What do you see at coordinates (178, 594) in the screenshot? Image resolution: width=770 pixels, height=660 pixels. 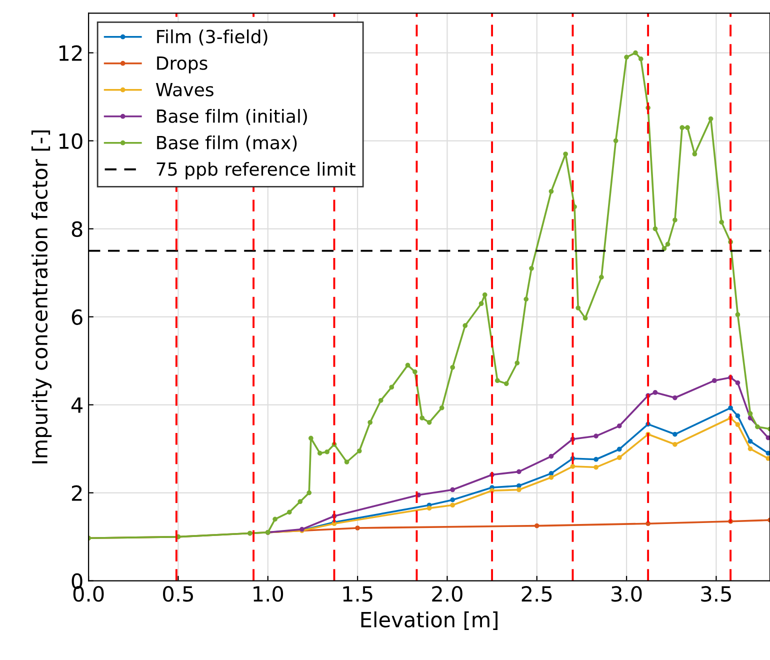 I see `x-tick-label: 0.5` at bounding box center [178, 594].